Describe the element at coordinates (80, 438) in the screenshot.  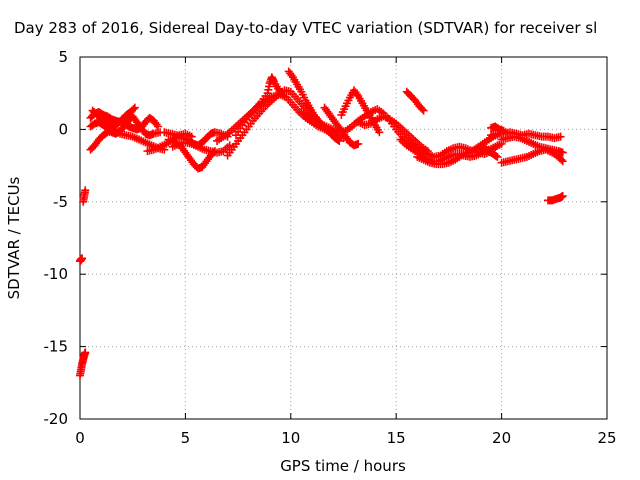
I see `x-tick-label: 0` at that location.